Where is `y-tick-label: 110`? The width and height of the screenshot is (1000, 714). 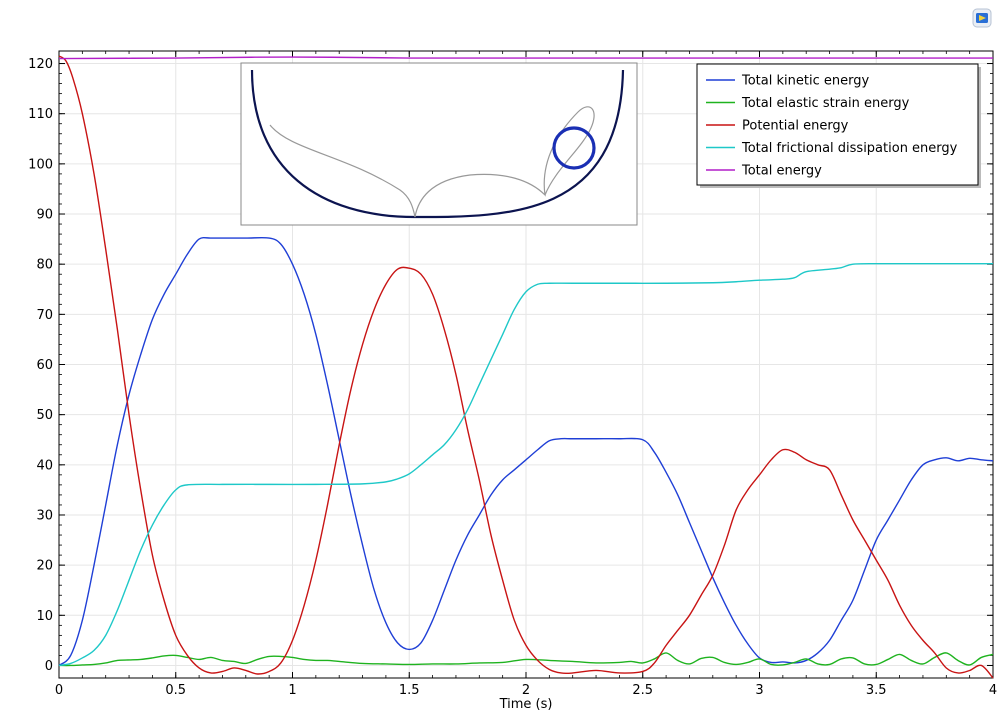 y-tick-label: 110 is located at coordinates (40, 114).